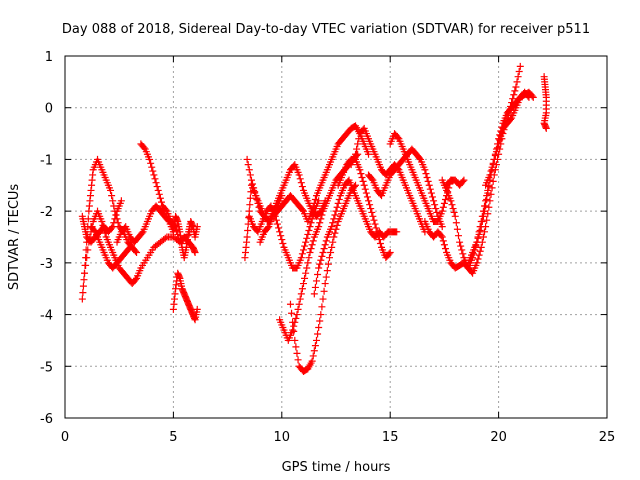 The image size is (640, 480). I want to click on series-arc7, so click(185, 296).